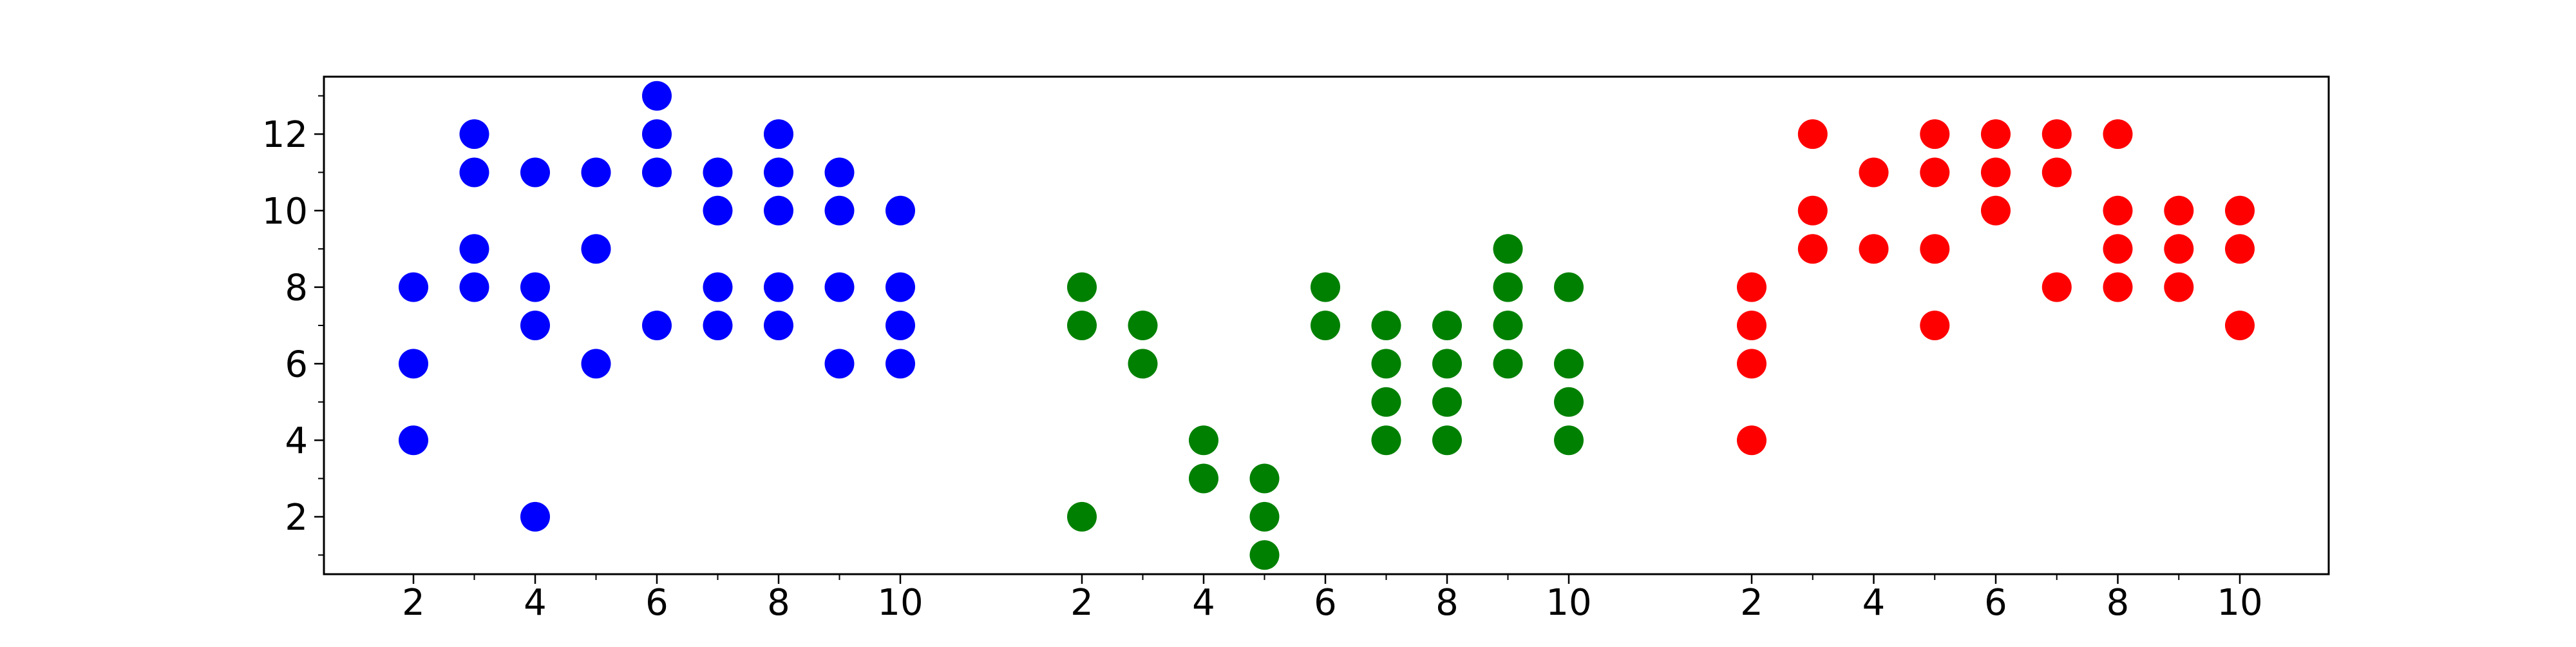  I want to click on y-tick-label: 12, so click(285, 135).